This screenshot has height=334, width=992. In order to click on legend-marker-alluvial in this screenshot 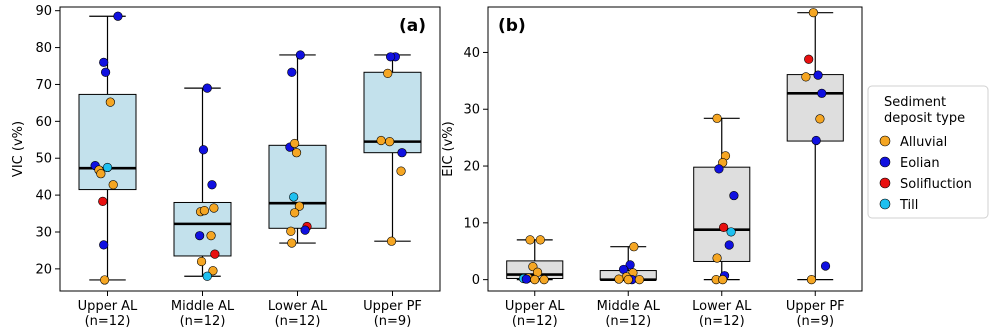, I will do `click(885, 141)`.